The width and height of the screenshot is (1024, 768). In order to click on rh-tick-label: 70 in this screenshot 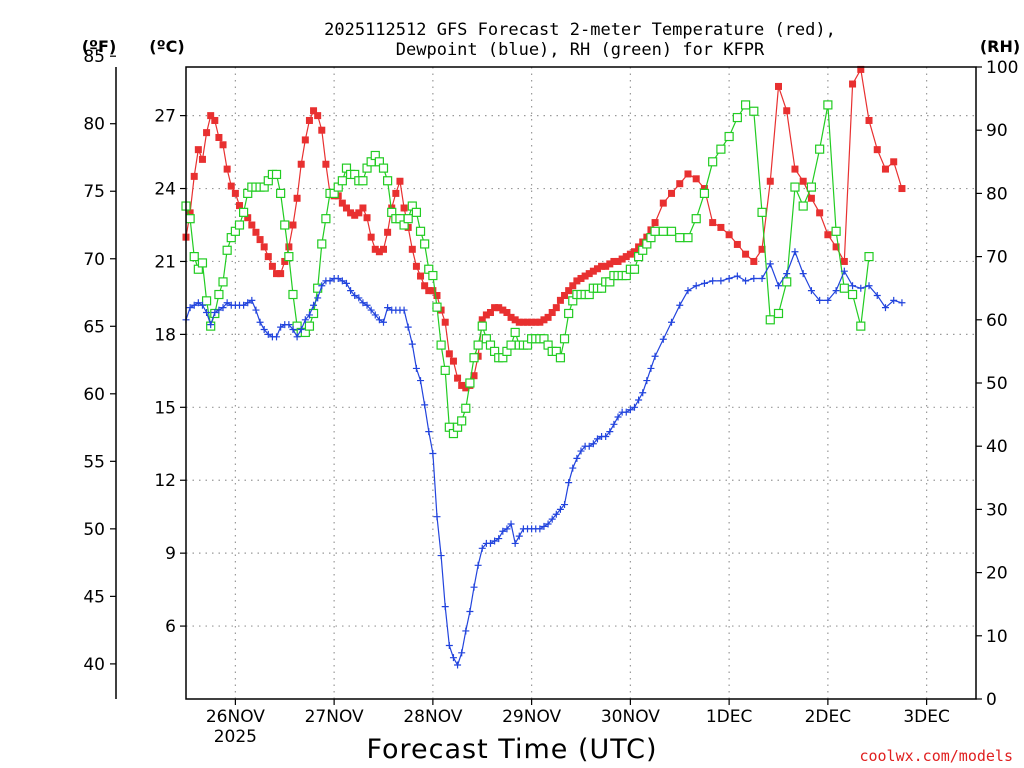, I will do `click(997, 258)`.